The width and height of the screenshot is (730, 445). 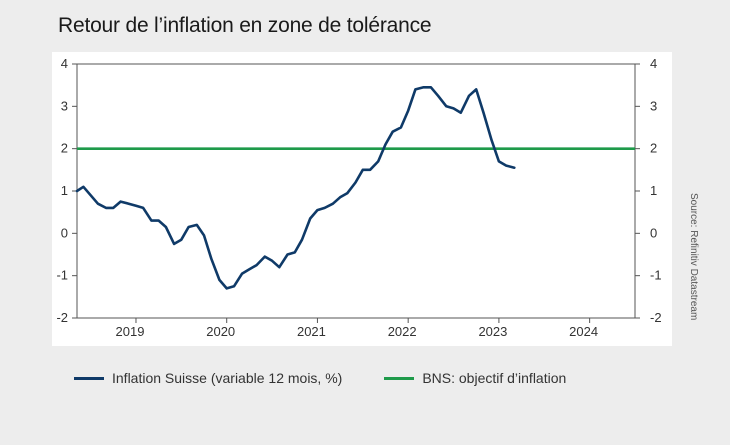 I want to click on y-tick-label-right: -1, so click(x=656, y=275).